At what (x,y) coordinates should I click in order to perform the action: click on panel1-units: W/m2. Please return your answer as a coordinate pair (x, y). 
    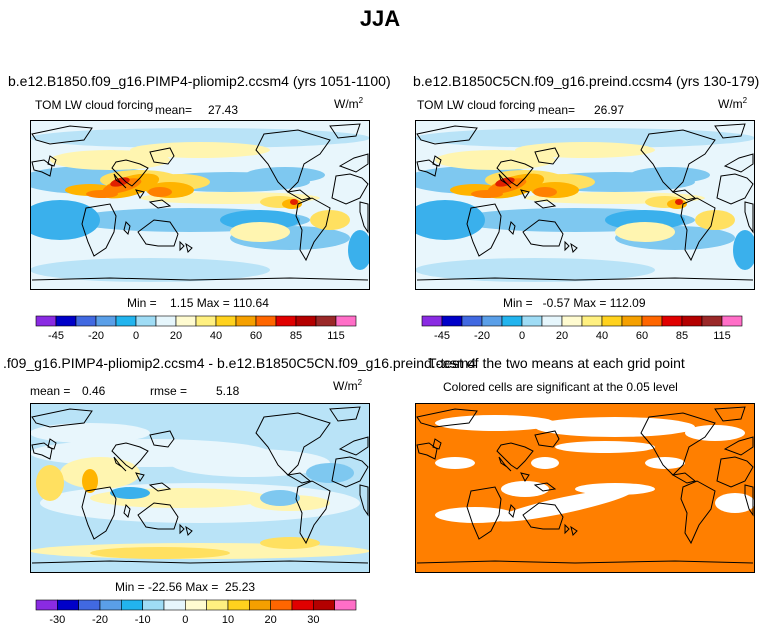
    Looking at the image, I should click on (349, 103).